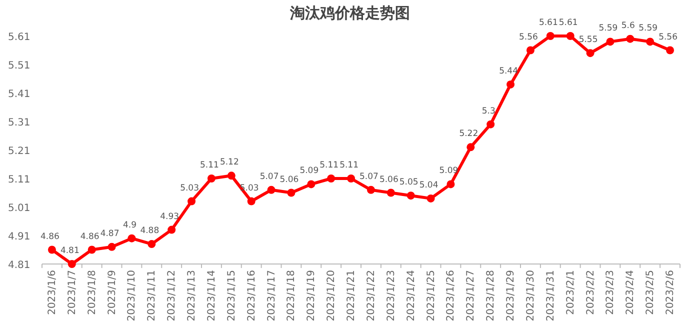 This screenshot has height=324, width=700. Describe the element at coordinates (150, 231) in the screenshot. I see `data-label: 4.88` at that location.